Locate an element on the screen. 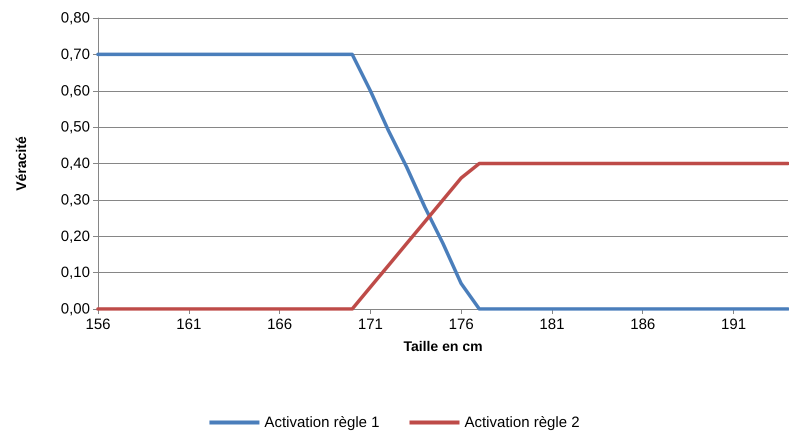 The width and height of the screenshot is (789, 437). y-tick-label: 0,70 is located at coordinates (75, 54).